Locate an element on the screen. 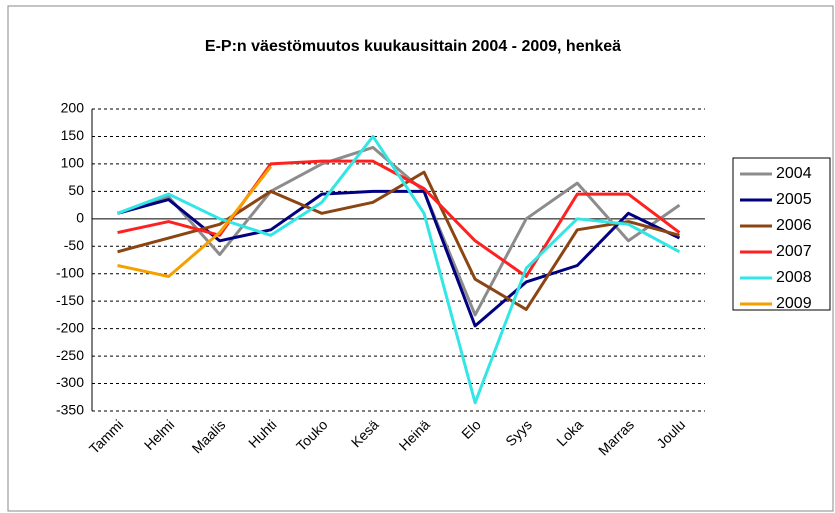  legend-label: 2009 is located at coordinates (794, 303).